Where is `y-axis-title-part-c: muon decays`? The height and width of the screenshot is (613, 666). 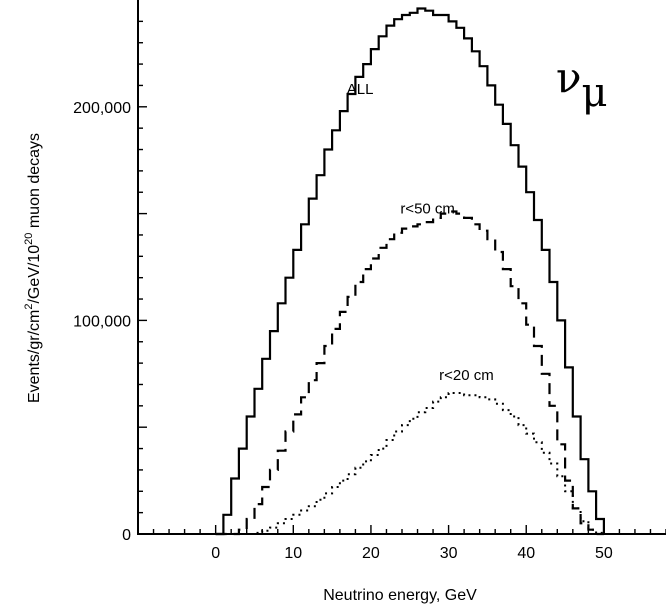 y-axis-title-part-c: muon decays is located at coordinates (34, 183).